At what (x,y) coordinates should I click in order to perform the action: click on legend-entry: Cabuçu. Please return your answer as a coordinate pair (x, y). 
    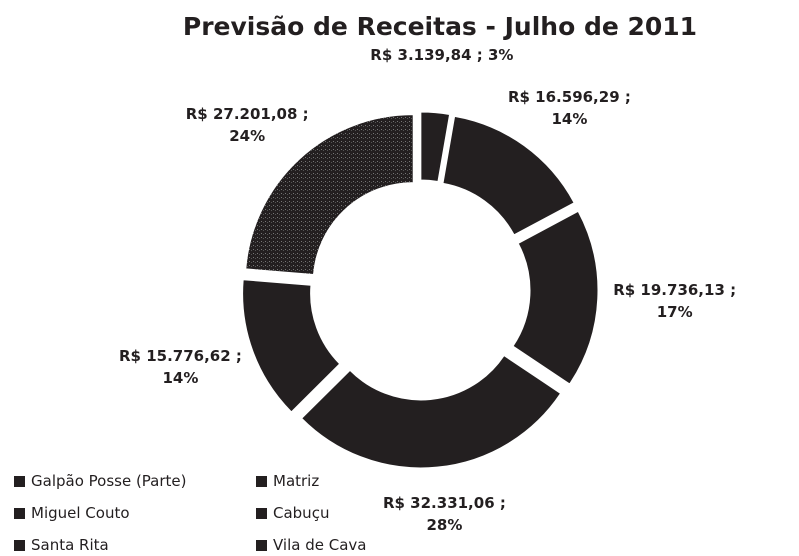
    Looking at the image, I should click on (292, 513).